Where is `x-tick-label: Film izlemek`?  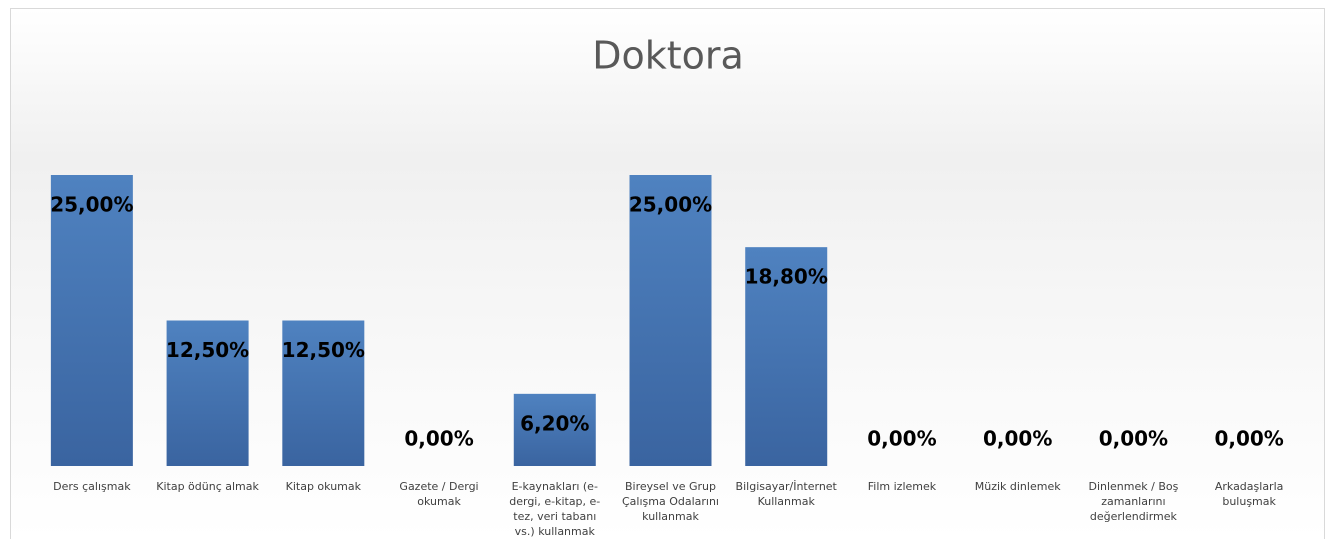 x-tick-label: Film izlemek is located at coordinates (902, 486).